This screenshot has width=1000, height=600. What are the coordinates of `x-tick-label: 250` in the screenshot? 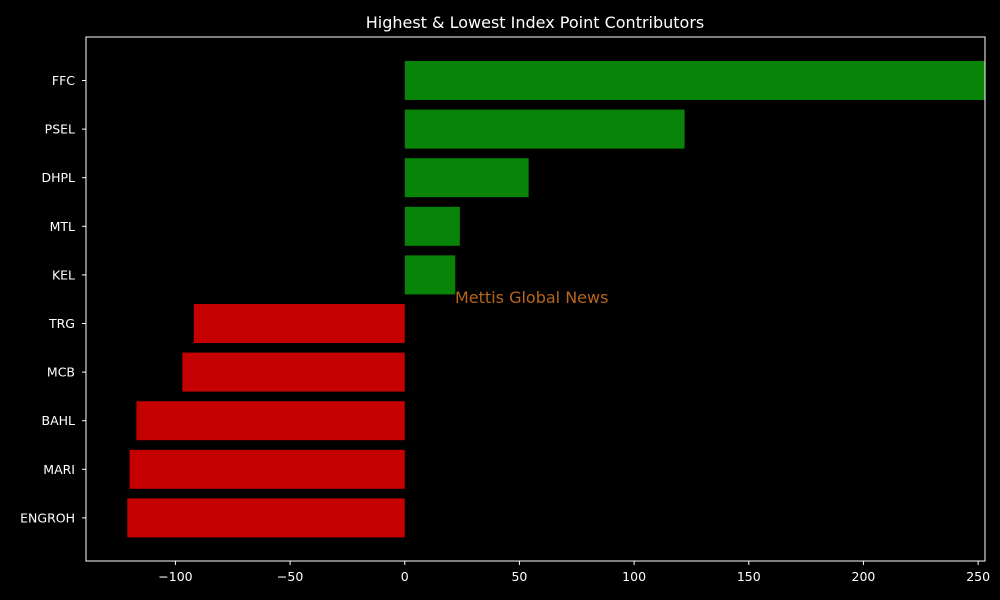 It's located at (978, 576).